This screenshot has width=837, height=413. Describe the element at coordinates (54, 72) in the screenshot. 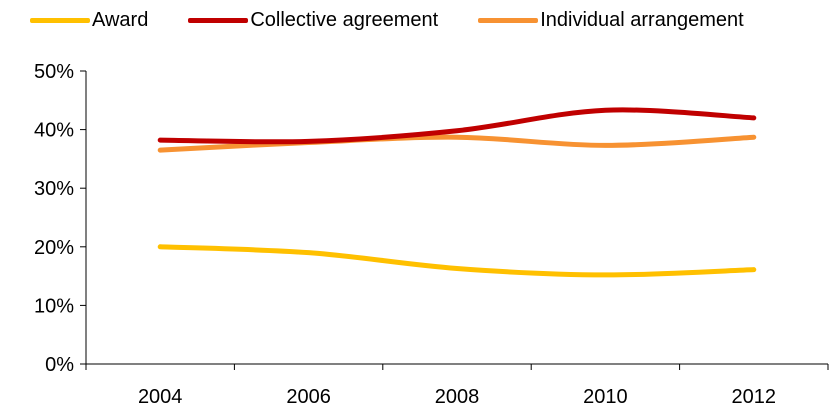

I see `y-tick-label: 50%` at that location.